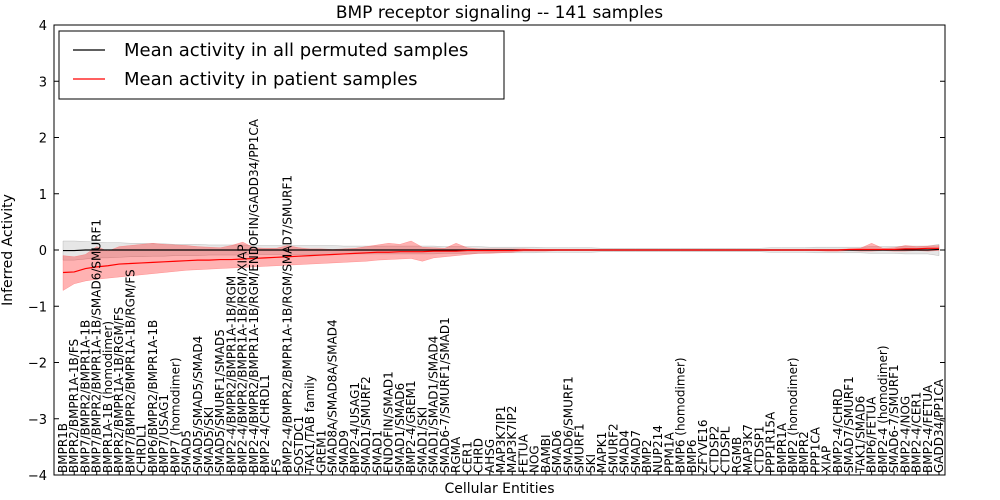 This screenshot has width=1000, height=500. I want to click on x-tick-label: BMP6/FETUA, so click(872, 434).